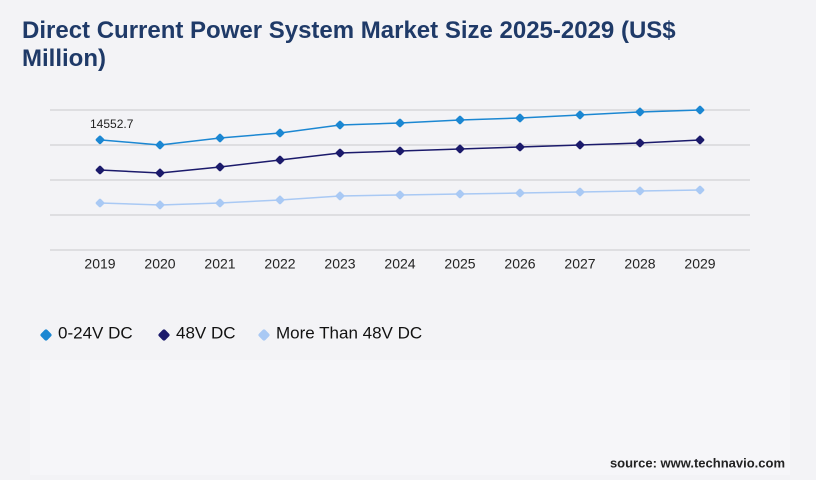 The image size is (816, 480). Describe the element at coordinates (519, 264) in the screenshot. I see `x-tick-label: 2026` at that location.